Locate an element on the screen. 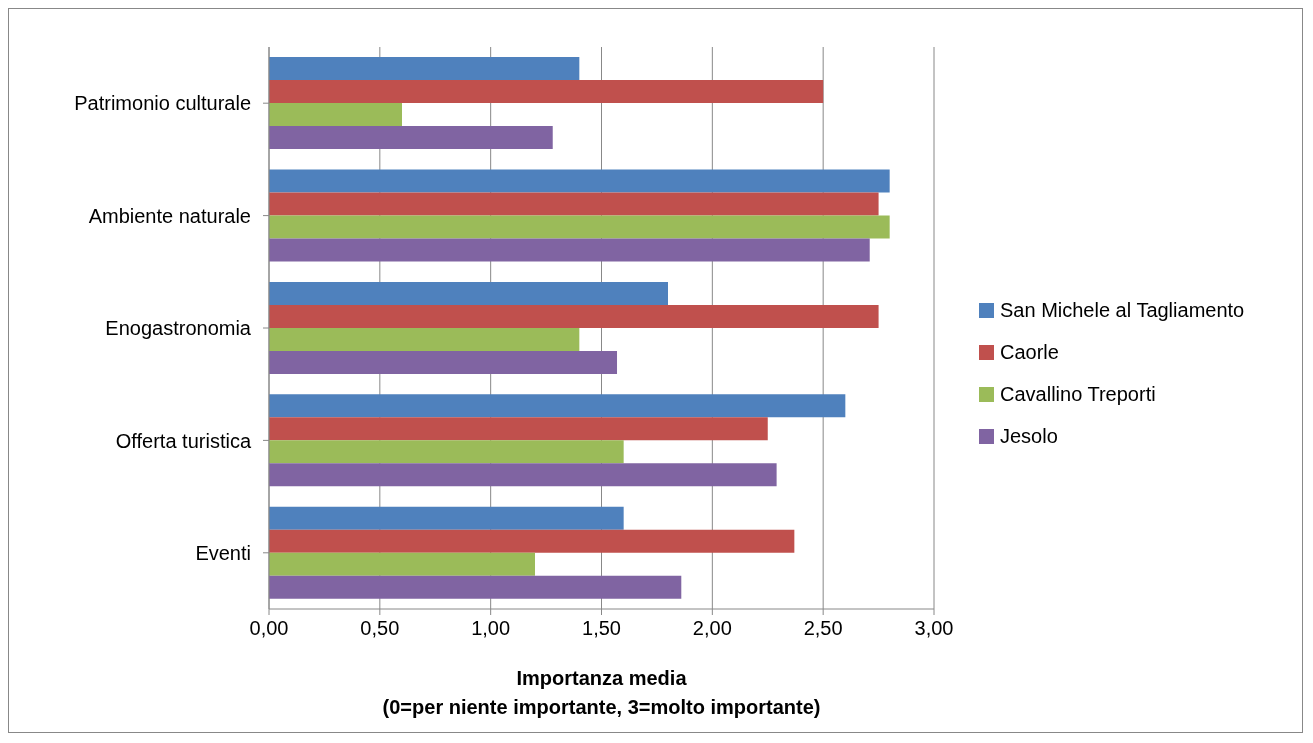 The width and height of the screenshot is (1313, 743). y-tick-label: Offerta turistica is located at coordinates (183, 440).